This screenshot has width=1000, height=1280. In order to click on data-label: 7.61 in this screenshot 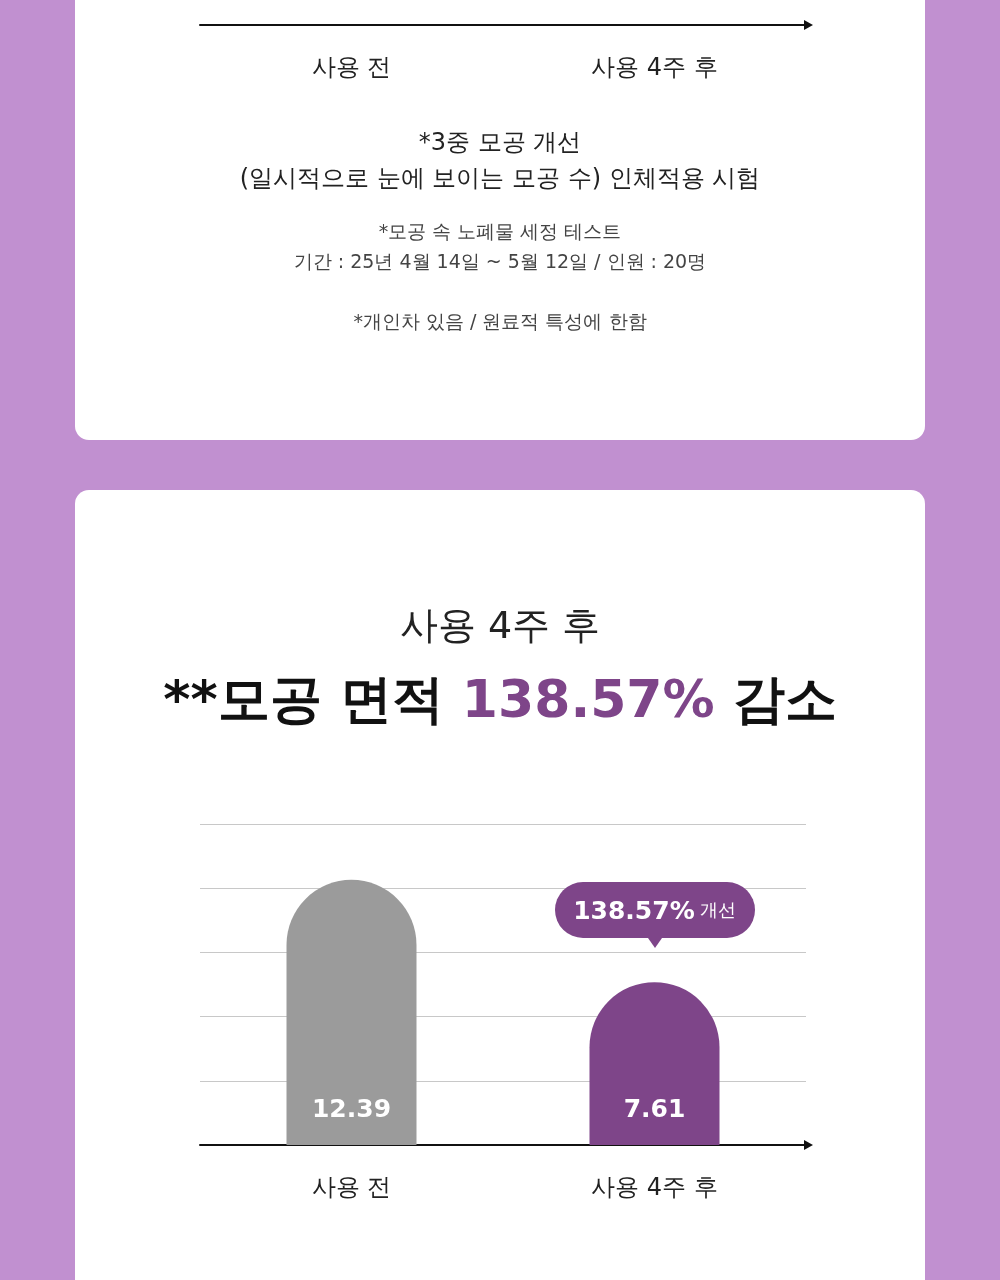, I will do `click(654, 1108)`.